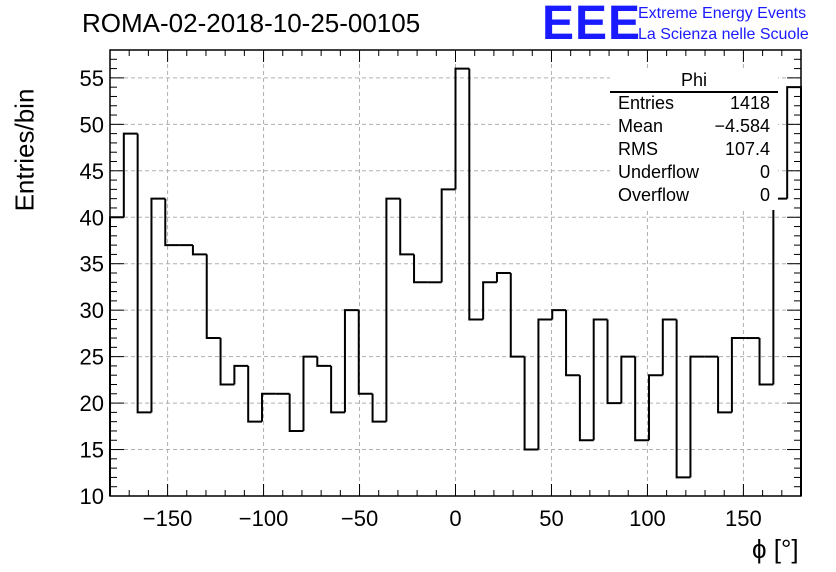  What do you see at coordinates (92, 171) in the screenshot?
I see `y-tick-label: 45` at bounding box center [92, 171].